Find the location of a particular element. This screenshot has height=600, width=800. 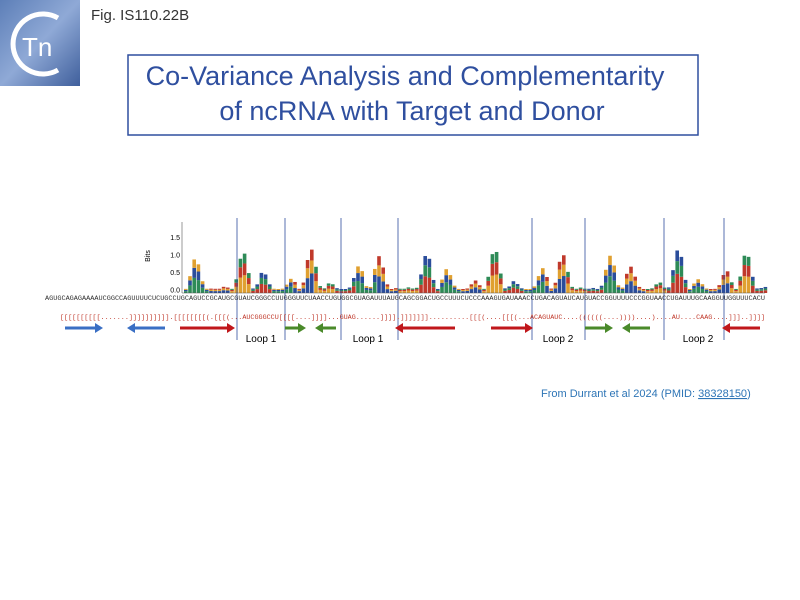

y-tick-label: 0.5 is located at coordinates (175, 273).